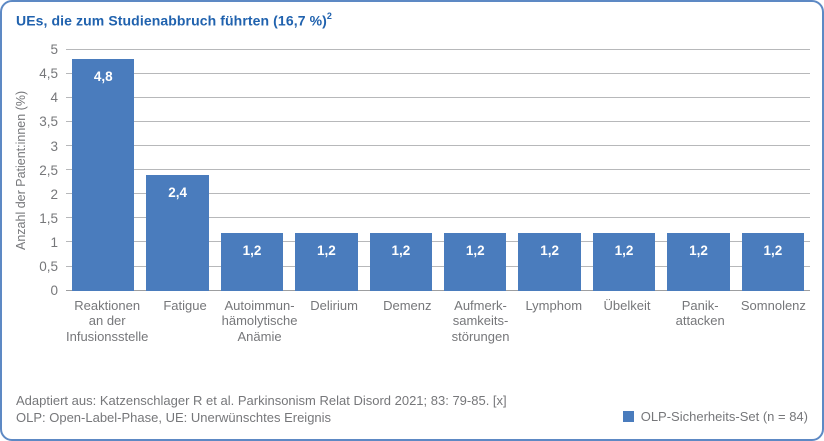  What do you see at coordinates (698, 261) in the screenshot?
I see `bar-9: 1,2` at bounding box center [698, 261].